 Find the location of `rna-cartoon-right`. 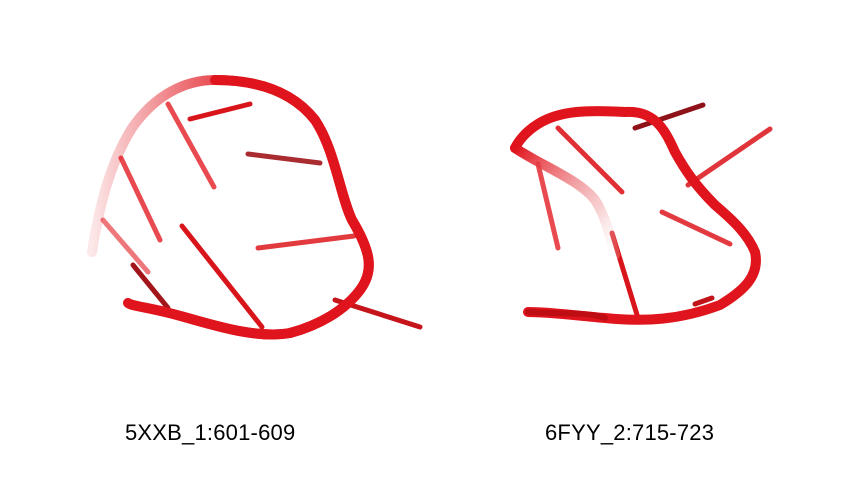

rna-cartoon-right is located at coordinates (641, 213).